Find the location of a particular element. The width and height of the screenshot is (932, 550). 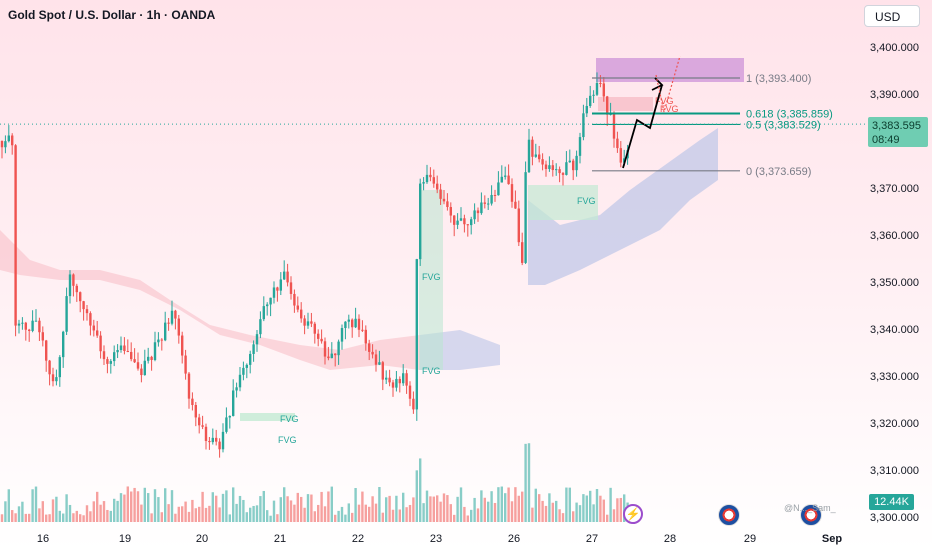

current-price-value: 3,383.595 is located at coordinates (896, 126).